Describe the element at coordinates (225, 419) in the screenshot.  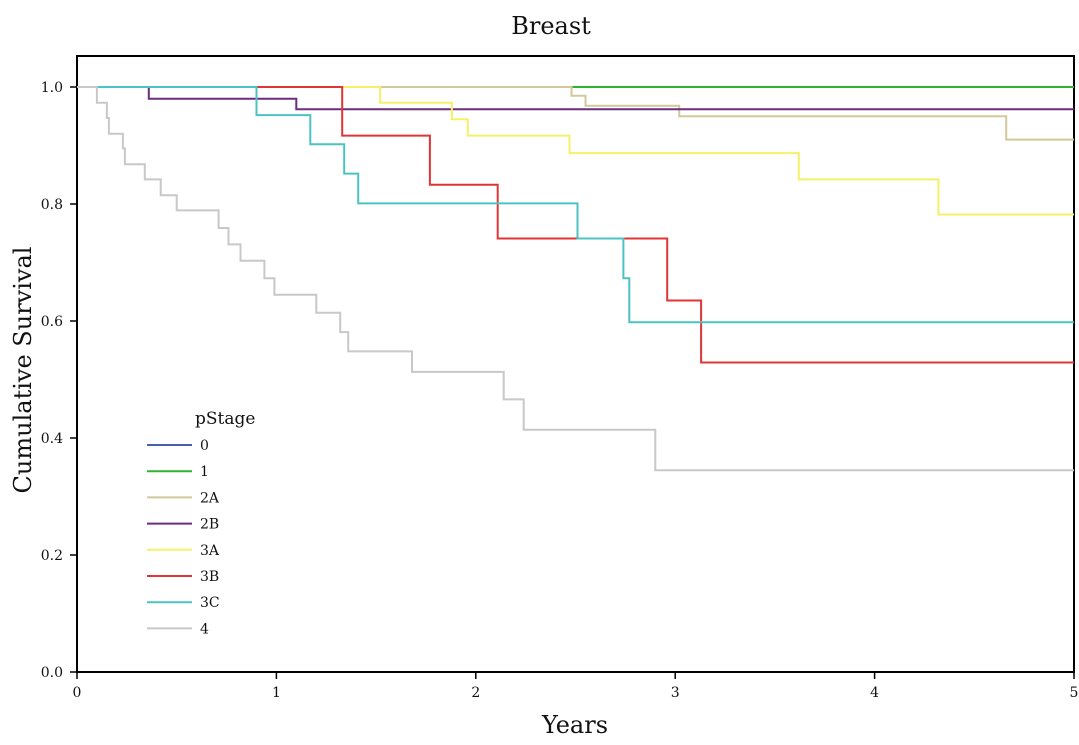
I see `legend-title: pStage` at that location.